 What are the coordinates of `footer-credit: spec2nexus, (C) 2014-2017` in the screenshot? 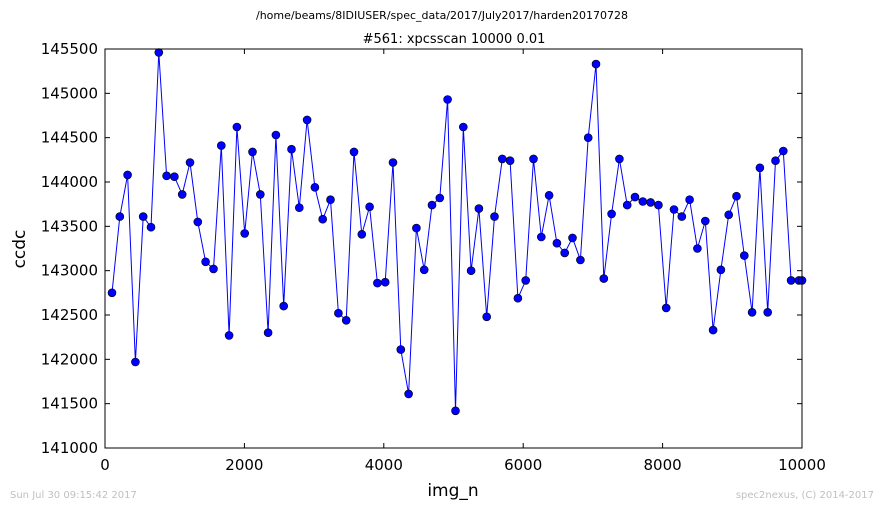 It's located at (805, 495).